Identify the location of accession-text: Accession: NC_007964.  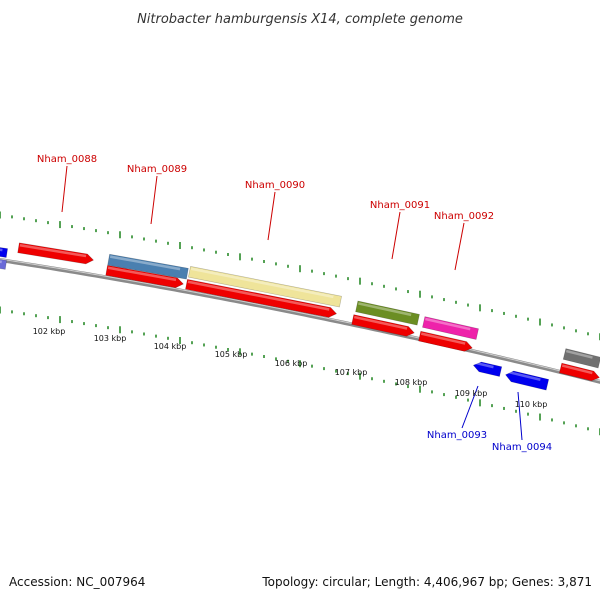
(77, 582).